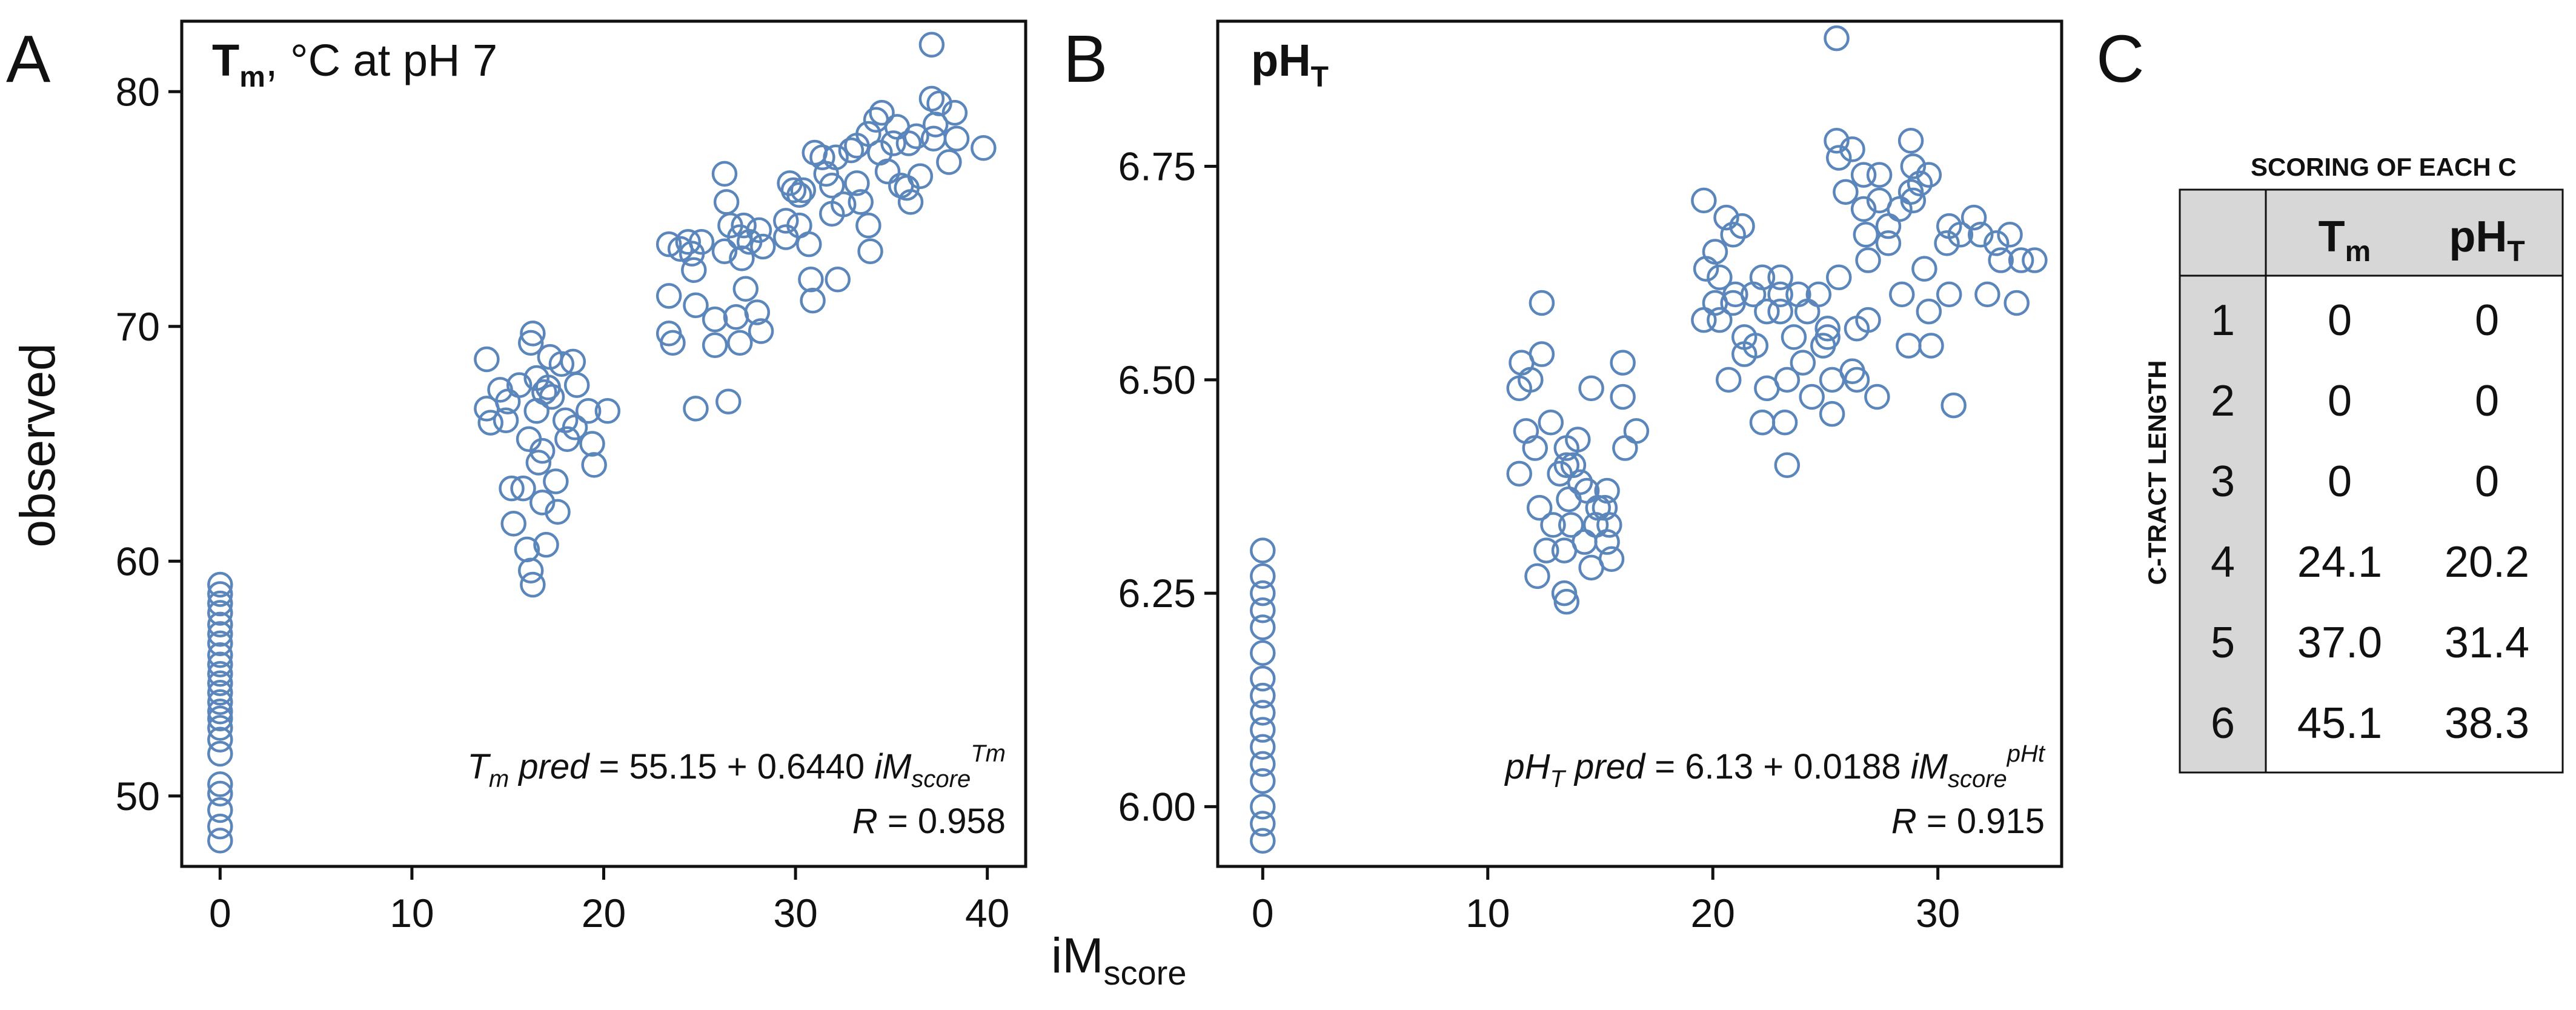  I want to click on x-tick-label-b: 0, so click(1263, 913).